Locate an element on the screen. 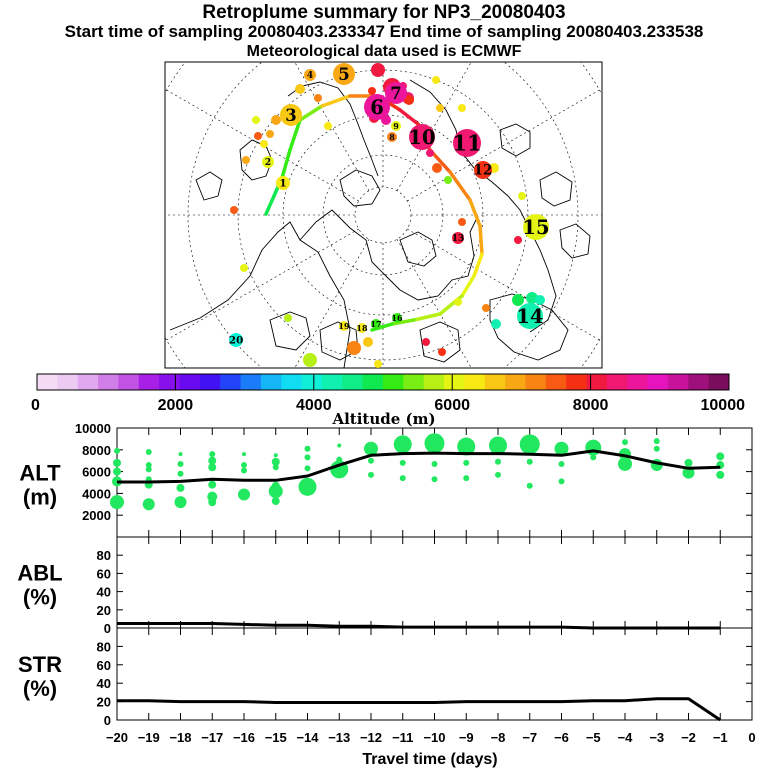 The image size is (768, 768). cluster-day-label: 13 is located at coordinates (458, 239).